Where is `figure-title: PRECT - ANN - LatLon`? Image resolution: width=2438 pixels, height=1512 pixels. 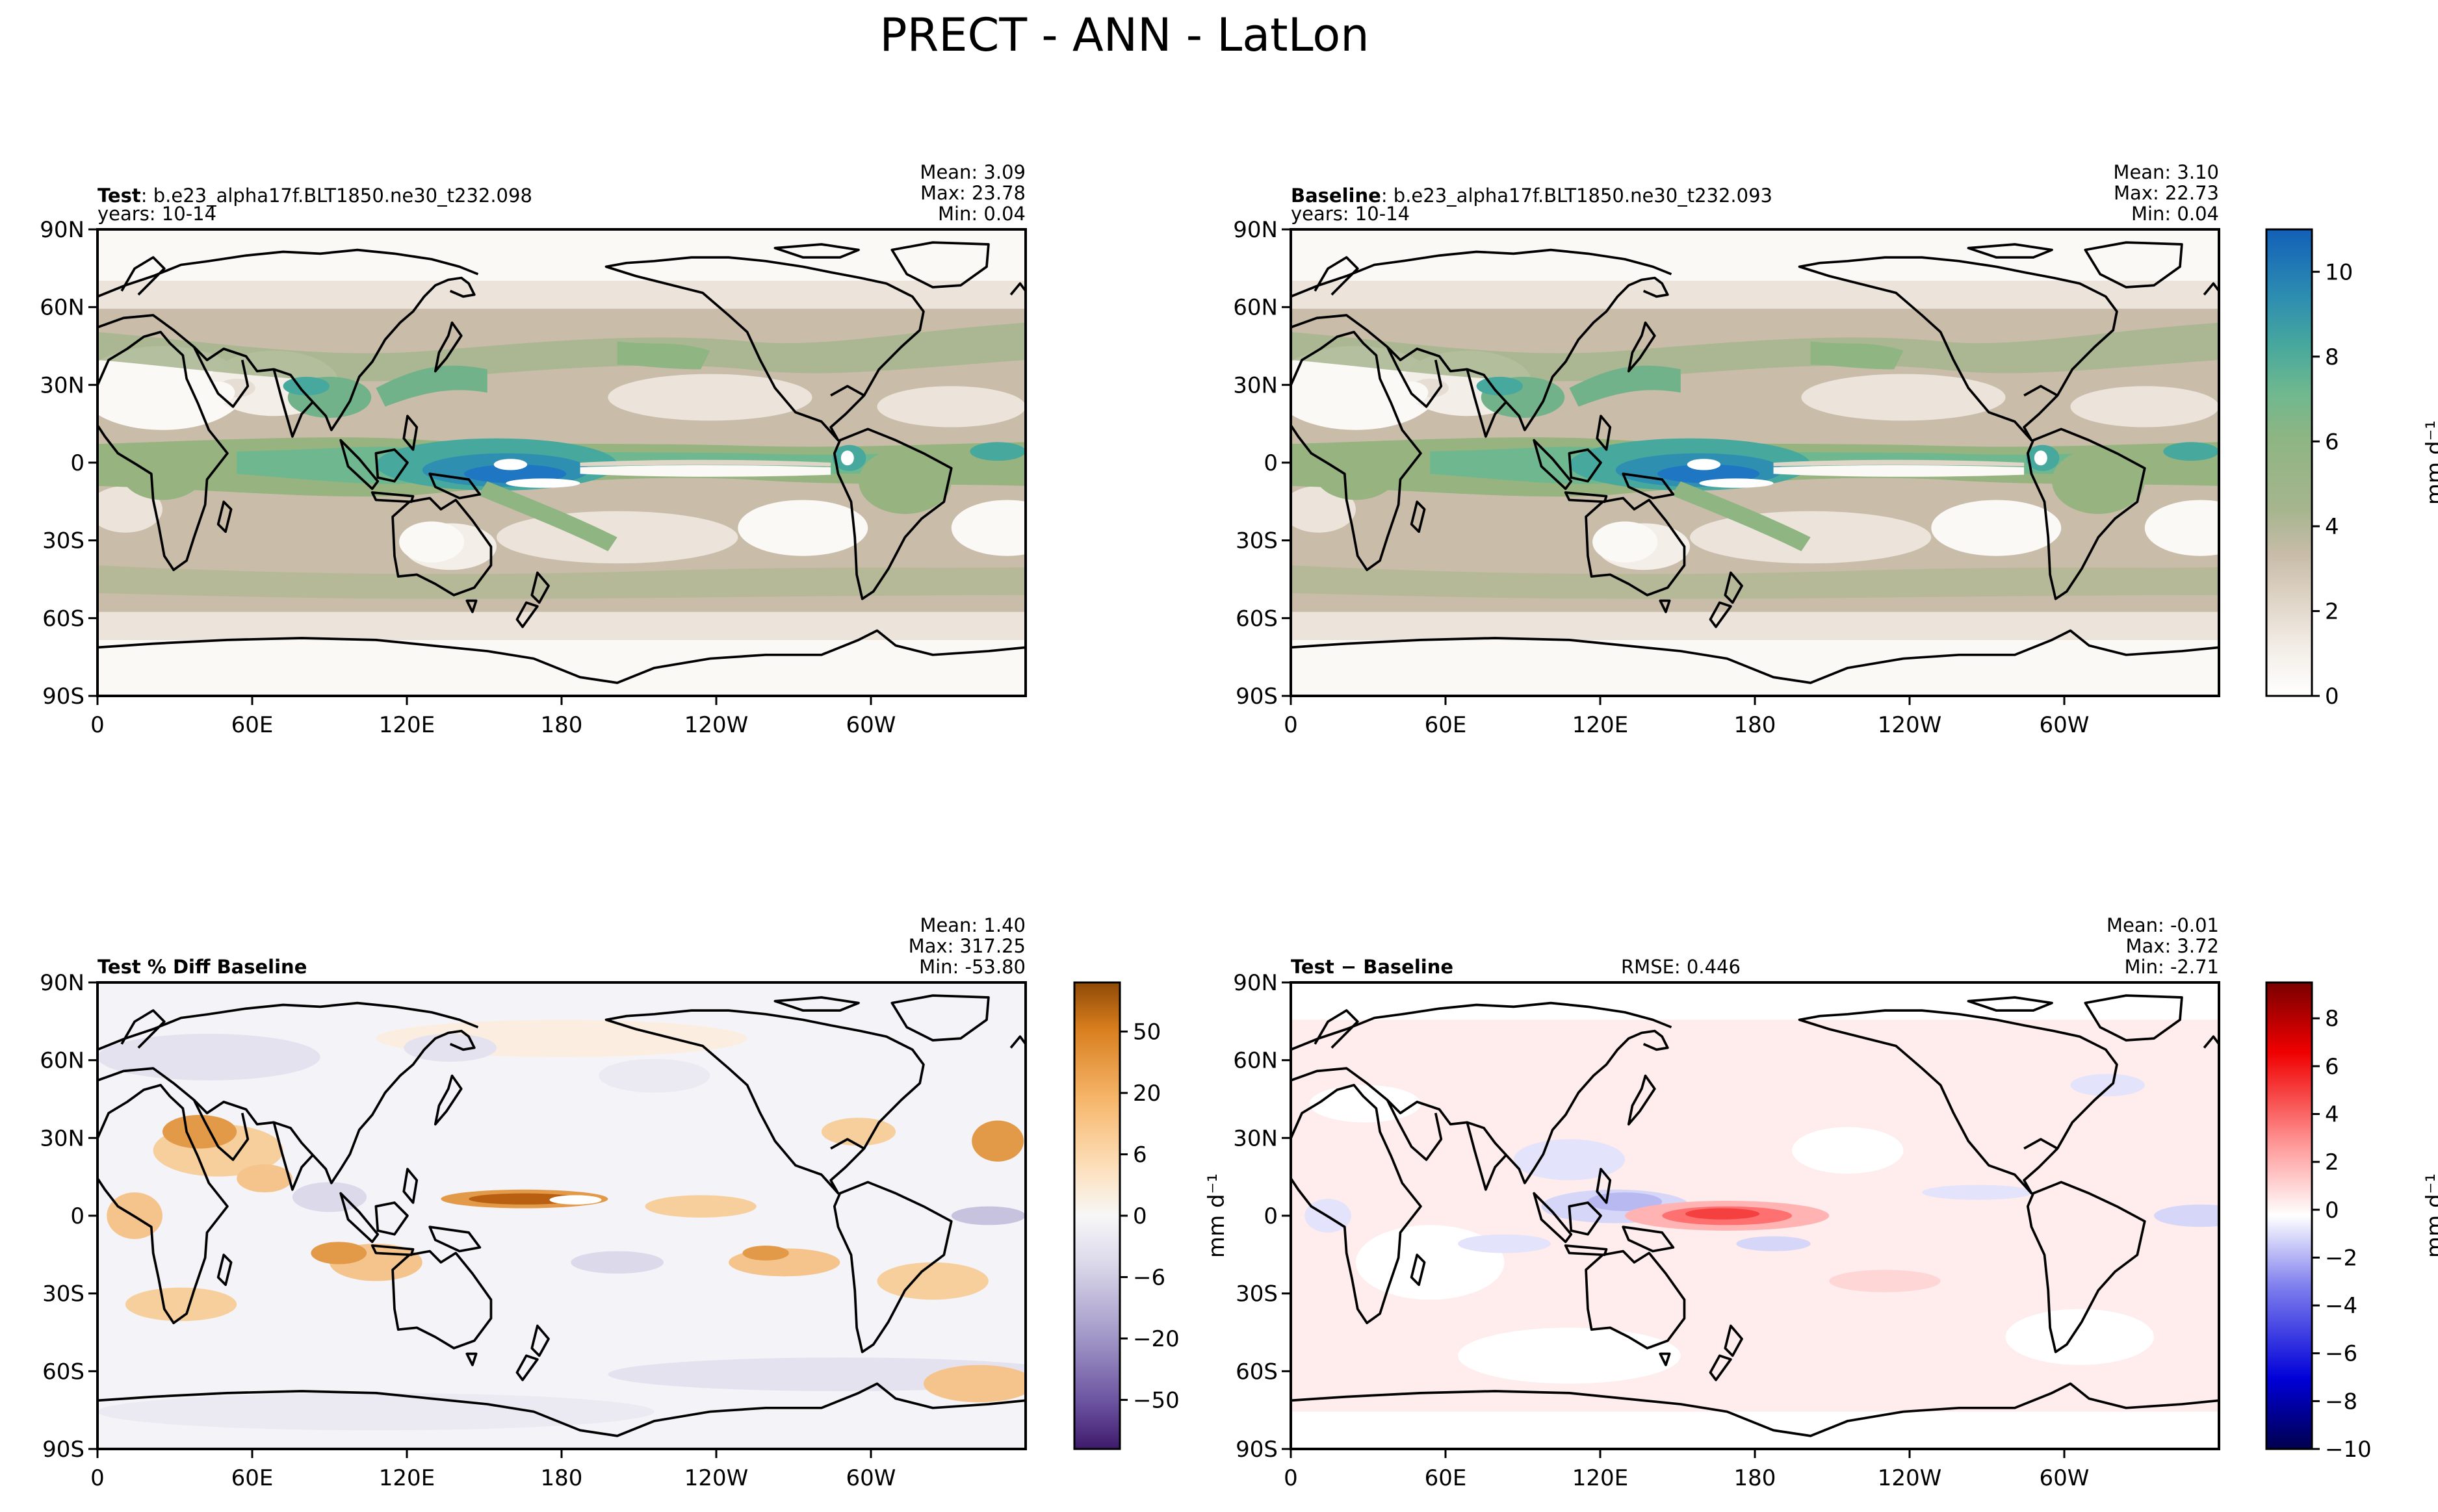 figure-title: PRECT - ANN - LatLon is located at coordinates (1124, 35).